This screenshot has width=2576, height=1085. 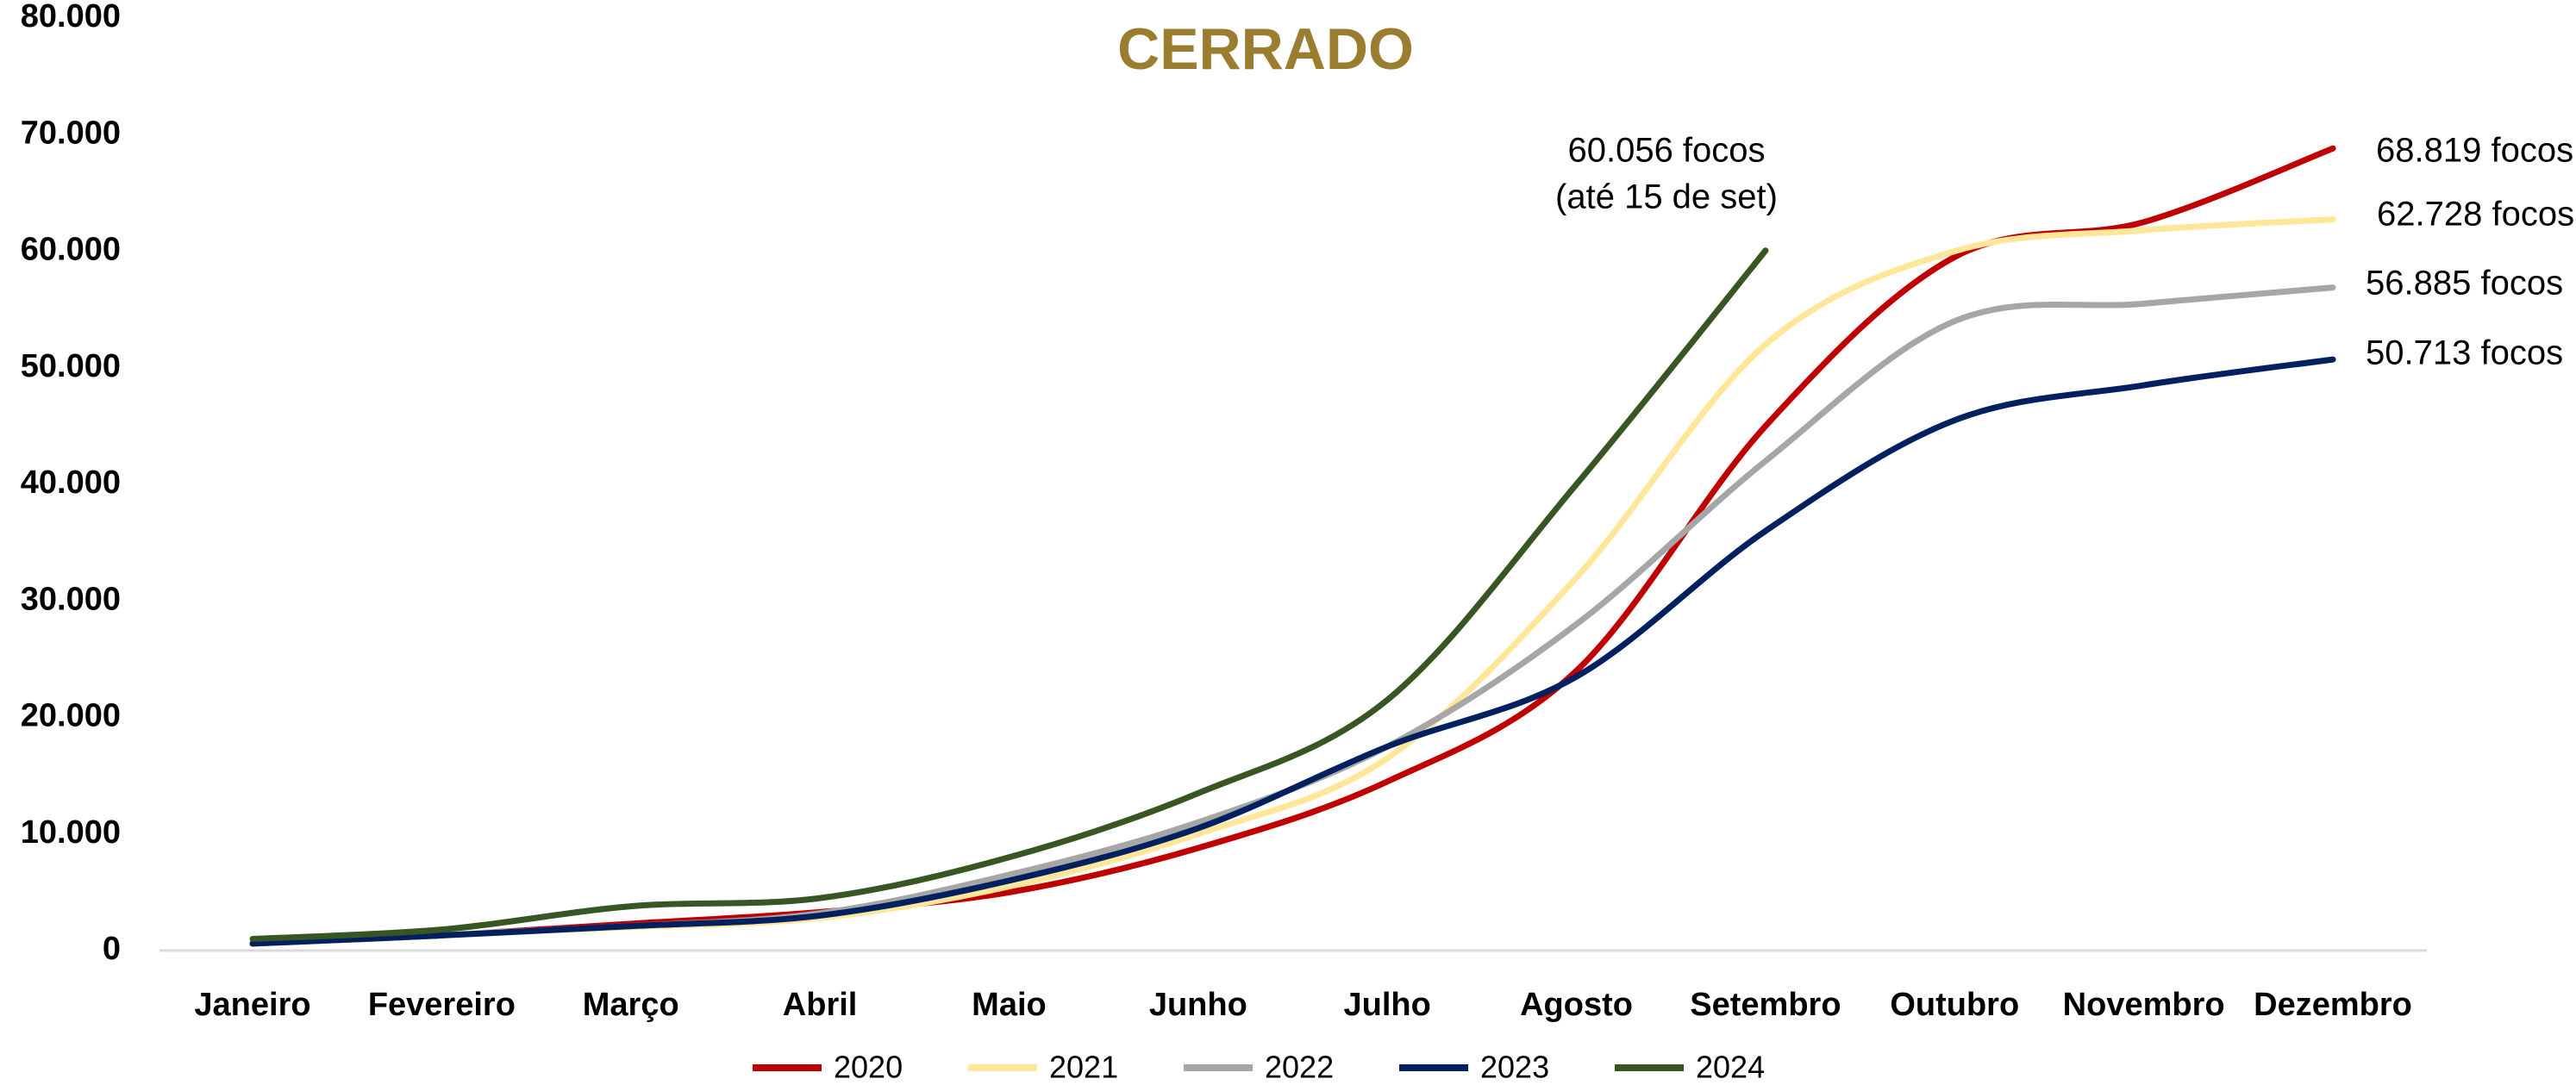 I want to click on y-tick-label: 20.000, so click(x=71, y=716).